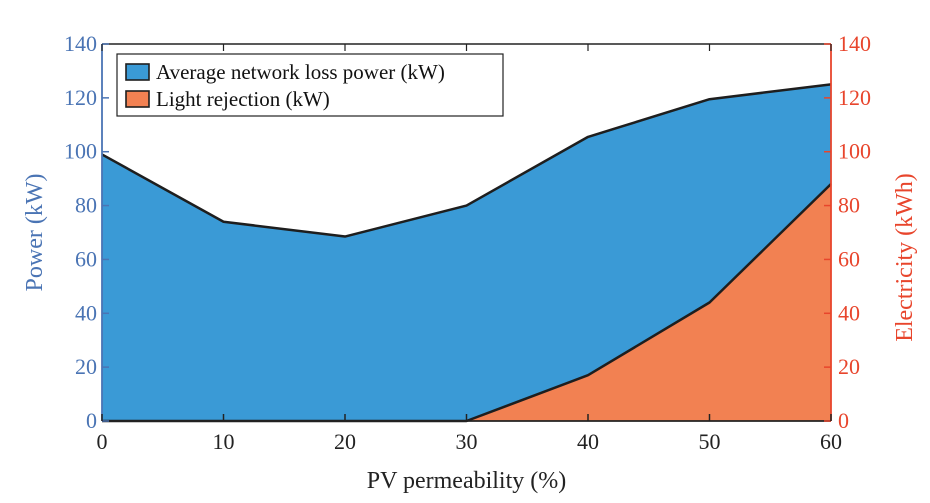  I want to click on right-tick-label: 20, so click(849, 366).